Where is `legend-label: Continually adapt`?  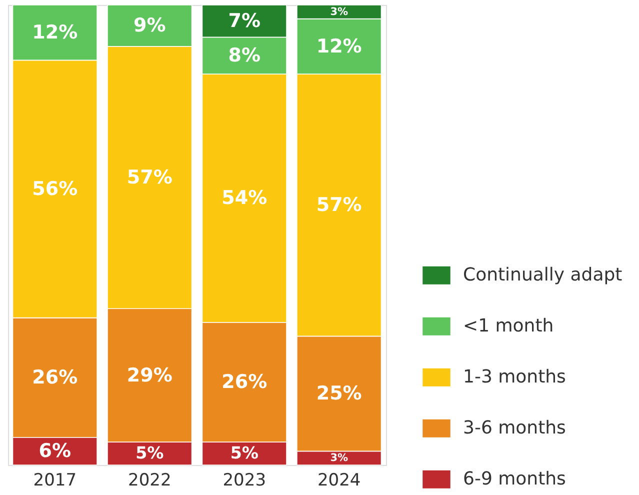
legend-label: Continually adapt is located at coordinates (542, 275).